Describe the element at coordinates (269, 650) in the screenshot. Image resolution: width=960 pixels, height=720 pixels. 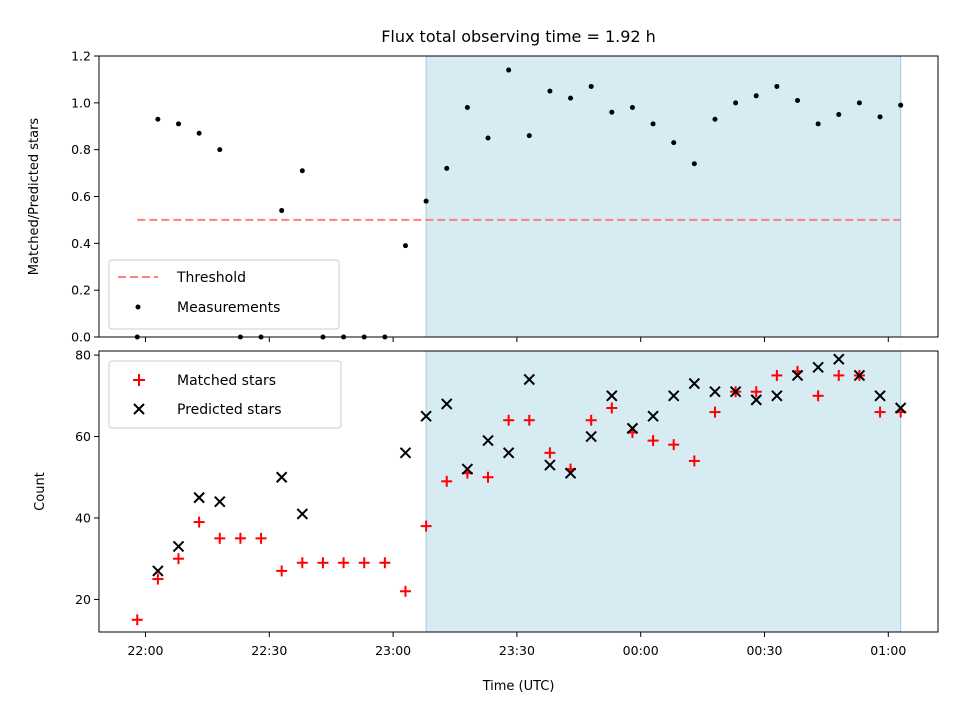
I see `x-tick-label: 22:30` at that location.